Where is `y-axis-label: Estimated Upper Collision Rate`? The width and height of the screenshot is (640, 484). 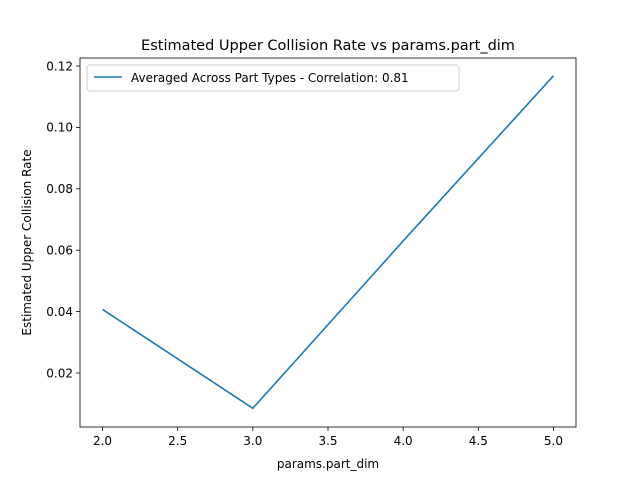 y-axis-label: Estimated Upper Collision Rate is located at coordinates (27, 242).